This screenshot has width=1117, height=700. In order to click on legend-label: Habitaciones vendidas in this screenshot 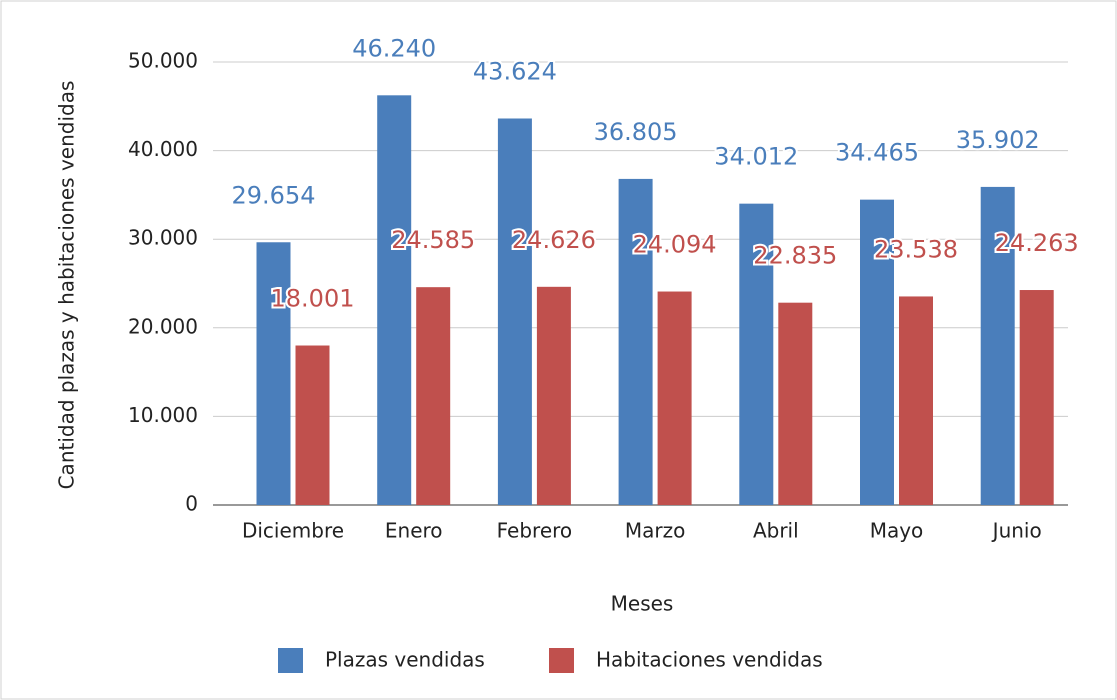, I will do `click(709, 660)`.